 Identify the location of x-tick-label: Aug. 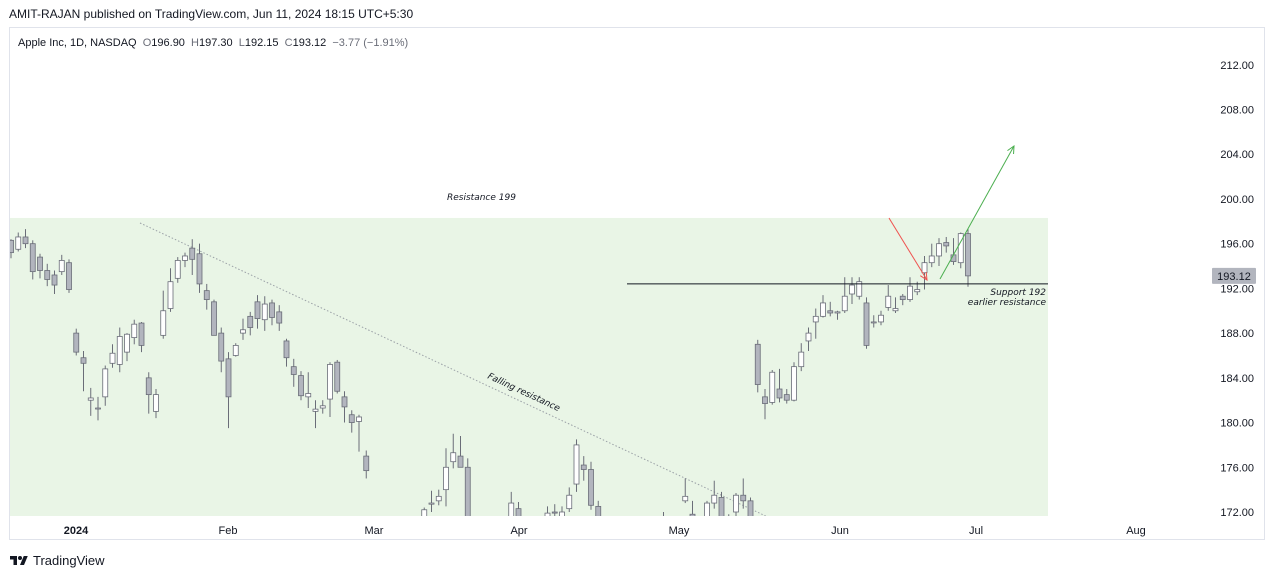
(1136, 531).